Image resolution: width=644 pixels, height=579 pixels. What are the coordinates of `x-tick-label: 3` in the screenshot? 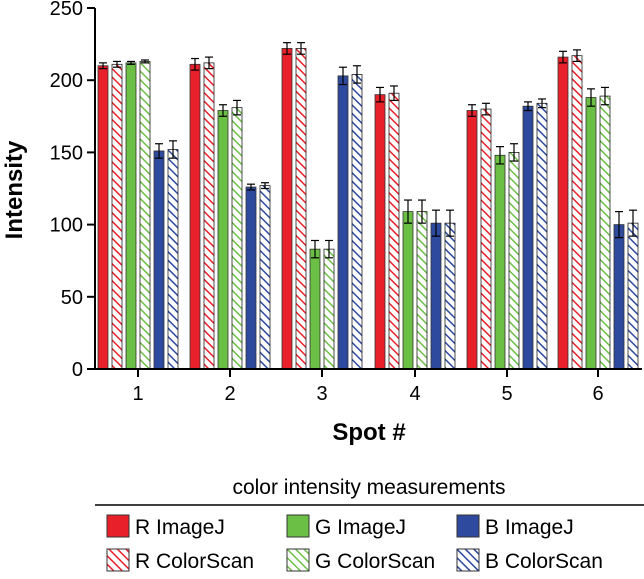 It's located at (321, 394).